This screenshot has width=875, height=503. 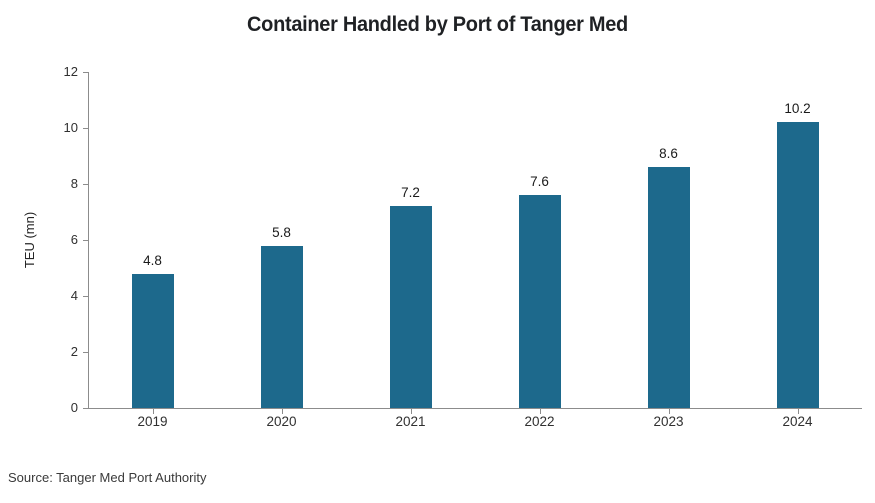 I want to click on bar-value-label: 4.8, so click(x=152, y=260).